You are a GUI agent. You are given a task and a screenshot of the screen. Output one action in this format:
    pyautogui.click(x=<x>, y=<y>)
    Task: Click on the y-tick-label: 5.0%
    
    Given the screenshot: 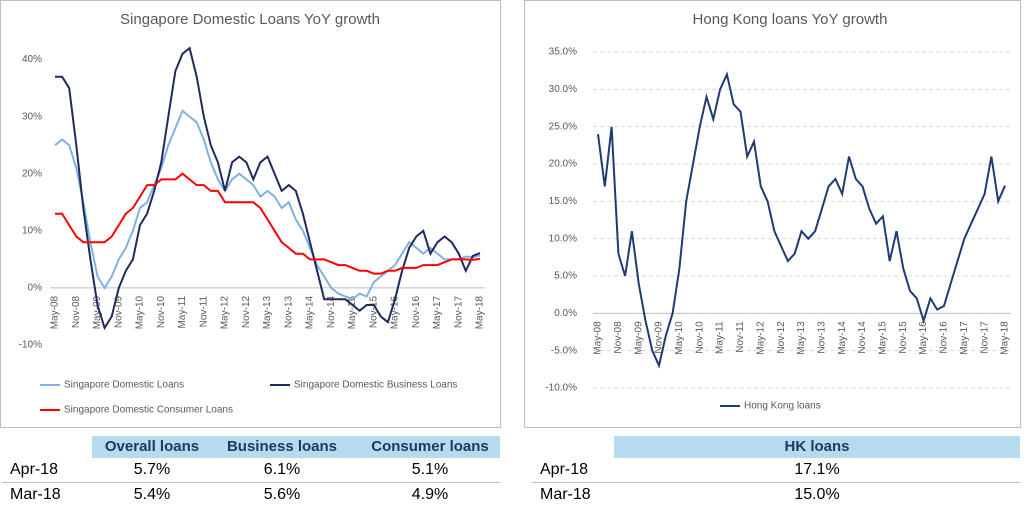 What is the action you would take?
    pyautogui.click(x=565, y=276)
    